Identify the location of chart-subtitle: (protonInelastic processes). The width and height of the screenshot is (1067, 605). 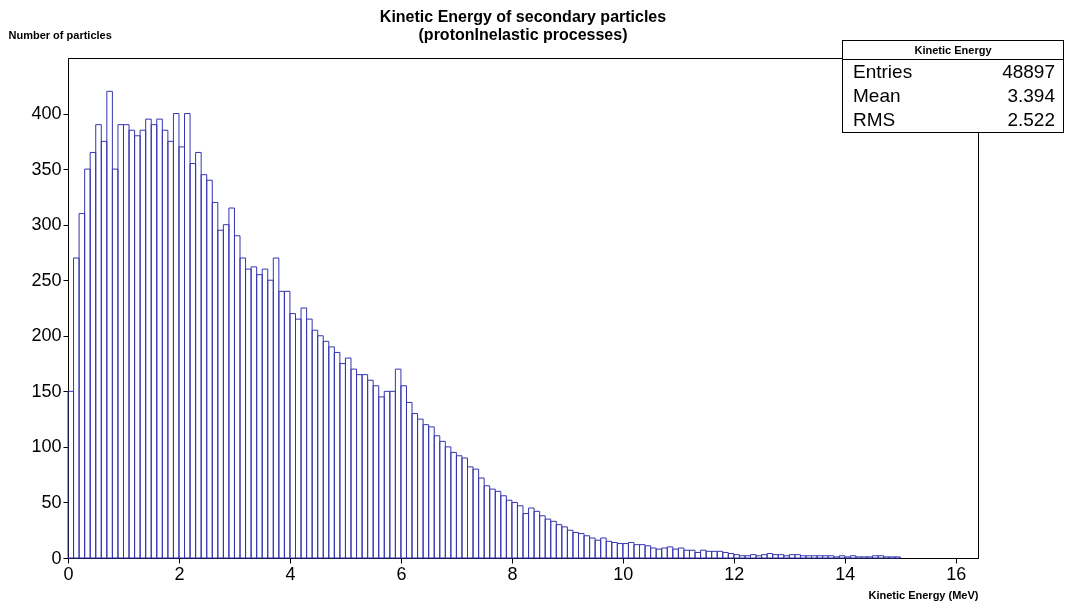
(523, 34).